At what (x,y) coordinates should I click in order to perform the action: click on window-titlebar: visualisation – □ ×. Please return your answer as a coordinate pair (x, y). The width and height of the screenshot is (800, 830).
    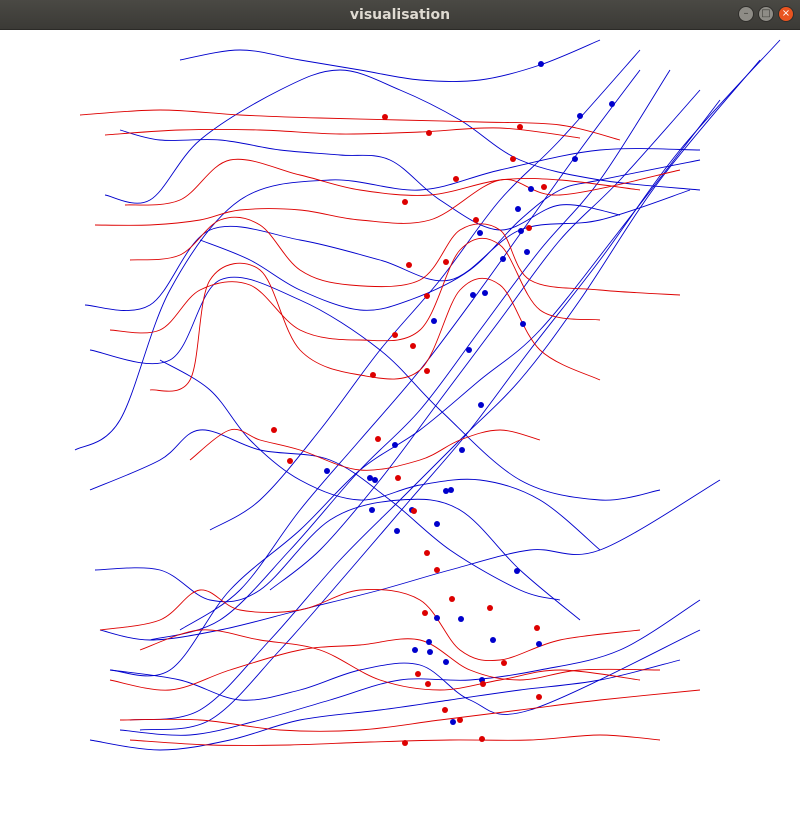
    Looking at the image, I should click on (400, 15).